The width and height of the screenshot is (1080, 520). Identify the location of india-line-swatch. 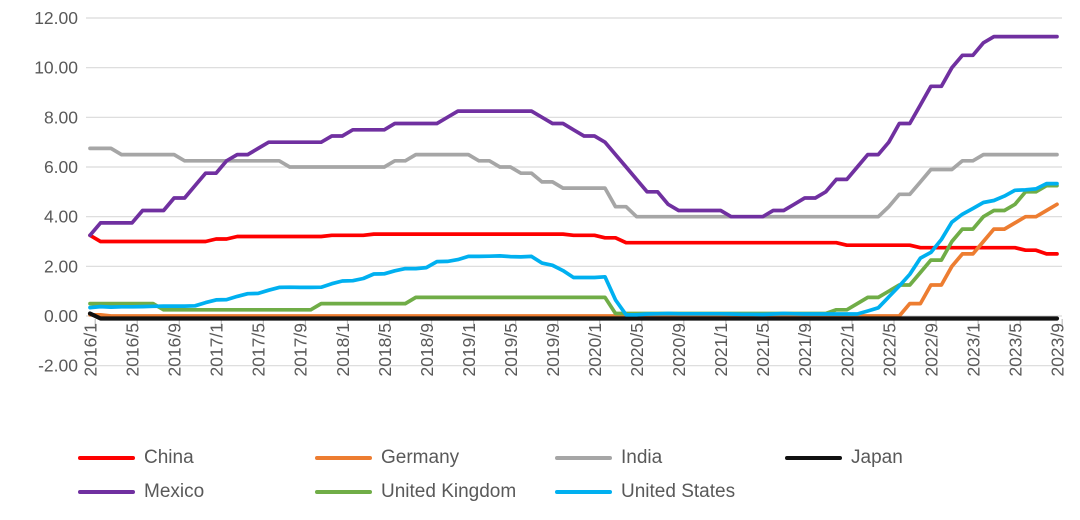
(583, 458).